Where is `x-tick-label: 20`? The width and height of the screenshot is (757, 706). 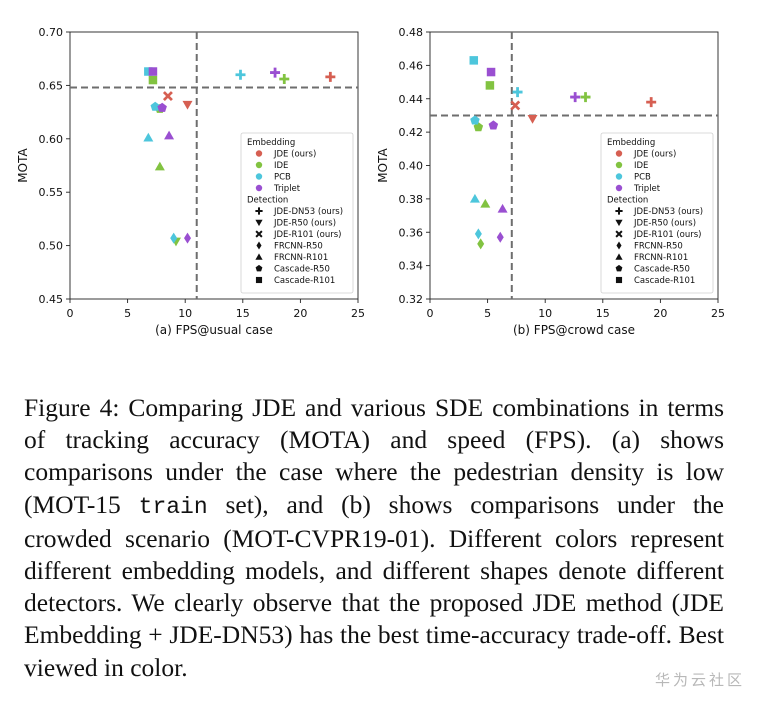
x-tick-label: 20 is located at coordinates (300, 313).